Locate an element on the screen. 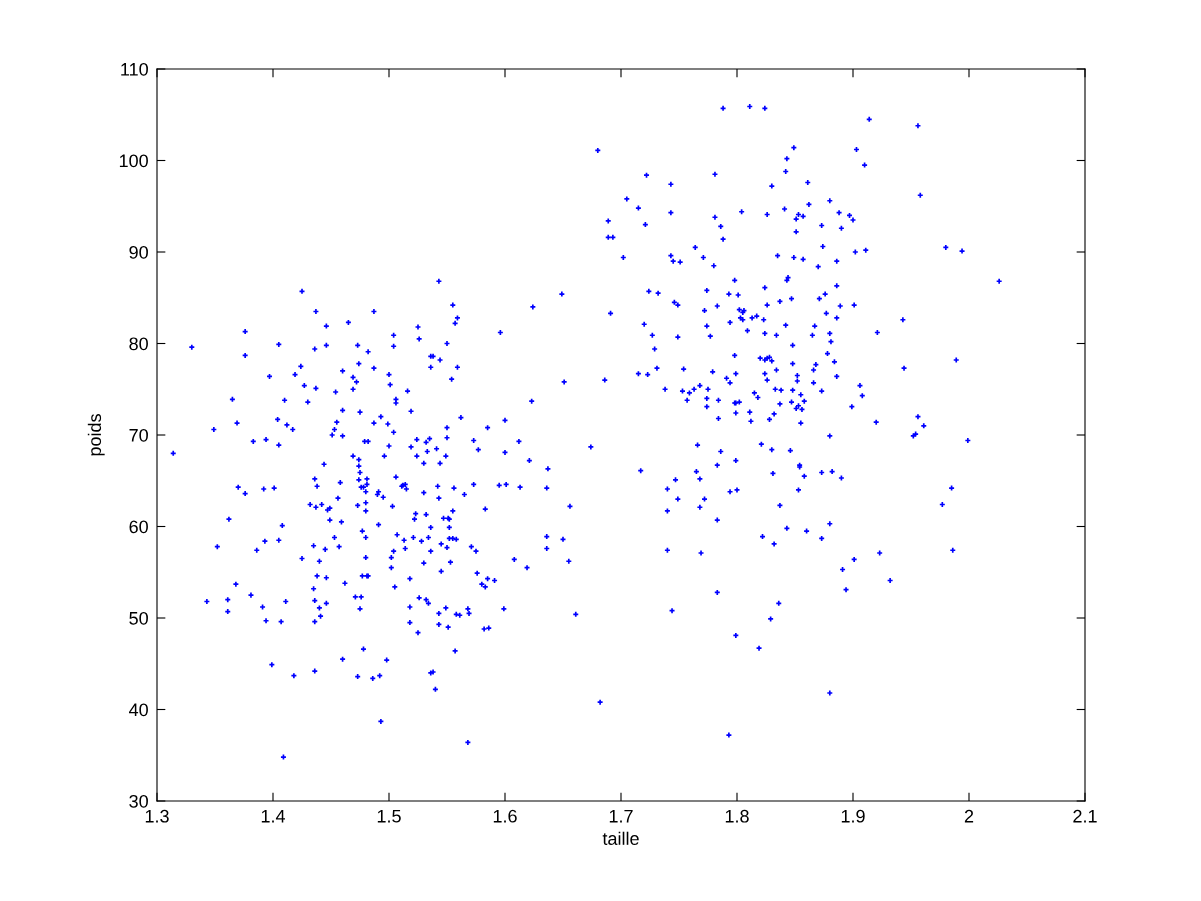  x-tick-label: 1.8 is located at coordinates (737, 816).